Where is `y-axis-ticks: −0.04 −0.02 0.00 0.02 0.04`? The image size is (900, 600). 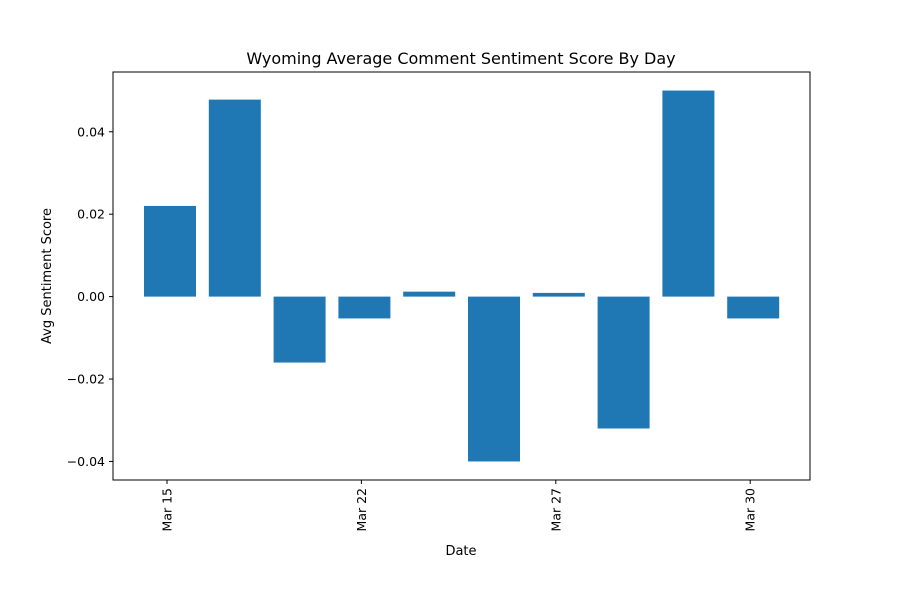
y-axis-ticks: −0.04 −0.02 0.00 0.02 0.04 is located at coordinates (90, 296).